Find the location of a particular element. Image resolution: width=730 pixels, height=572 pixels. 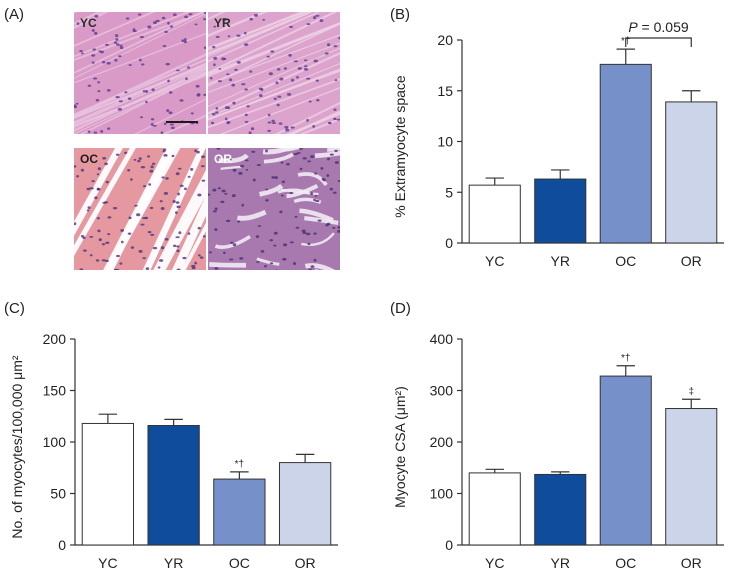

bar-oc is located at coordinates (239, 512).